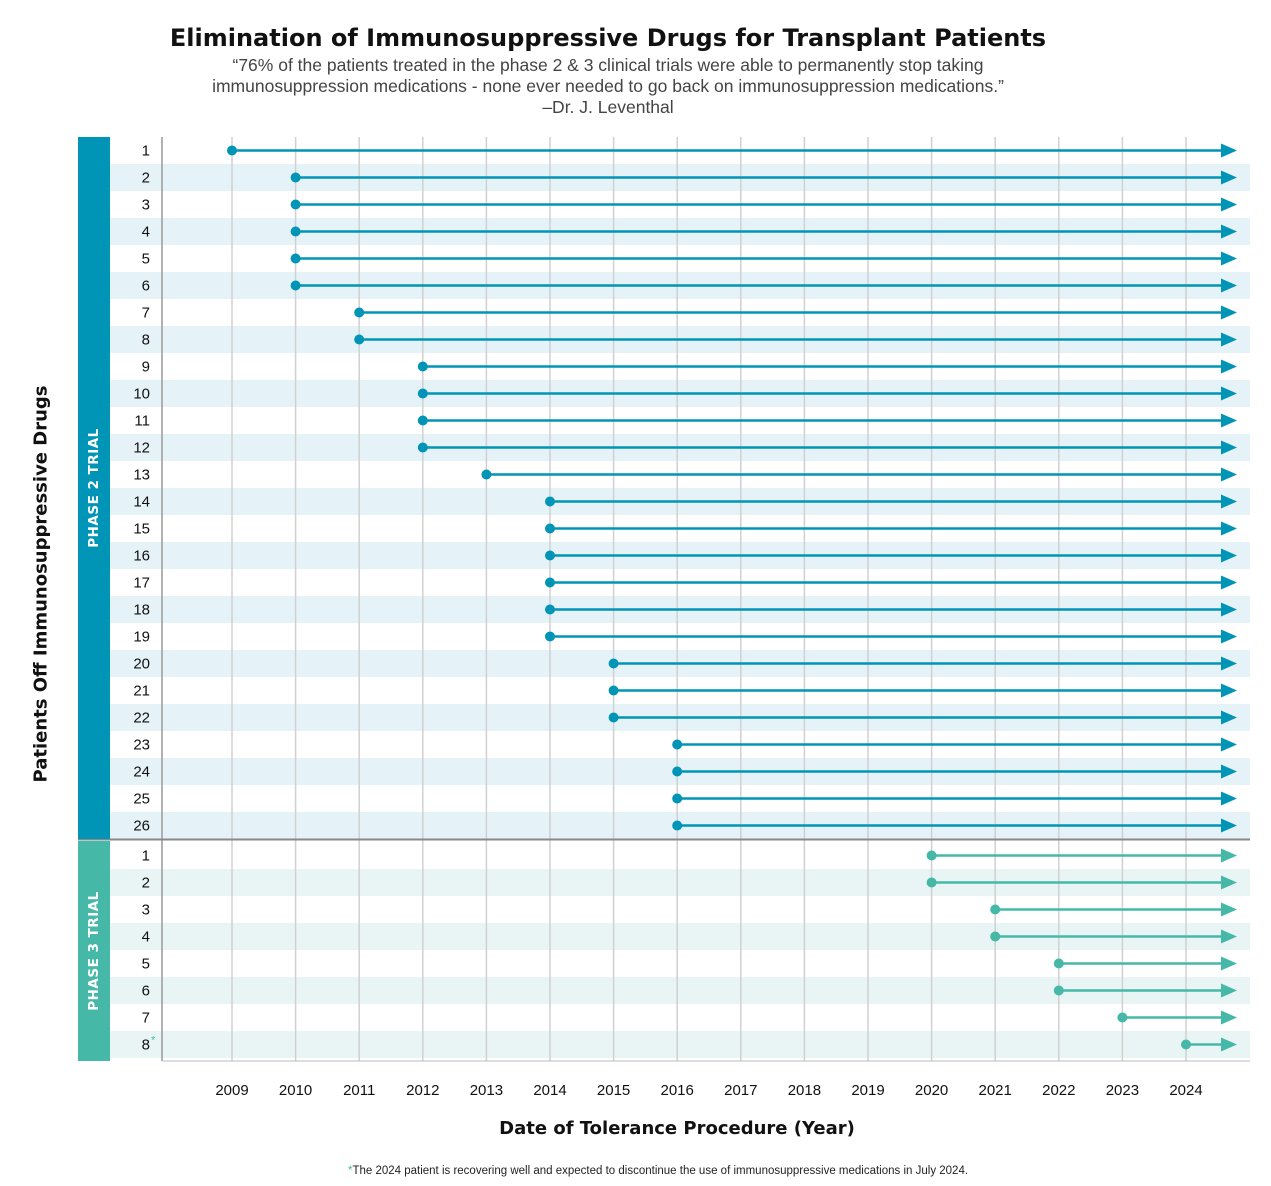 The image size is (1271, 1186). Describe the element at coordinates (141, 664) in the screenshot. I see `patient-label: 20` at that location.